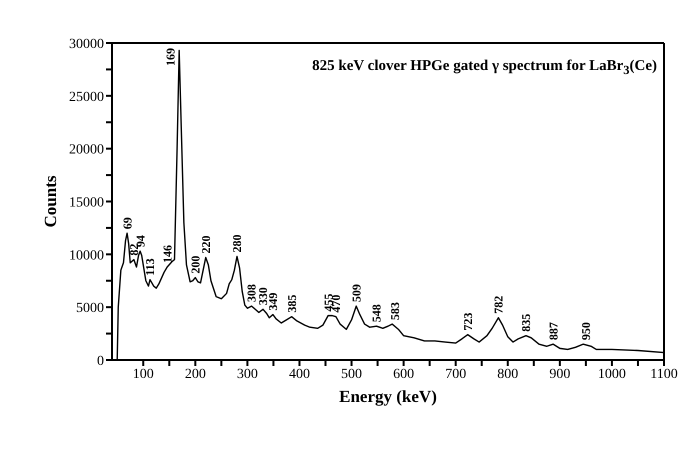  Describe the element at coordinates (86, 44) in the screenshot. I see `y-tick-label: 30000` at that location.